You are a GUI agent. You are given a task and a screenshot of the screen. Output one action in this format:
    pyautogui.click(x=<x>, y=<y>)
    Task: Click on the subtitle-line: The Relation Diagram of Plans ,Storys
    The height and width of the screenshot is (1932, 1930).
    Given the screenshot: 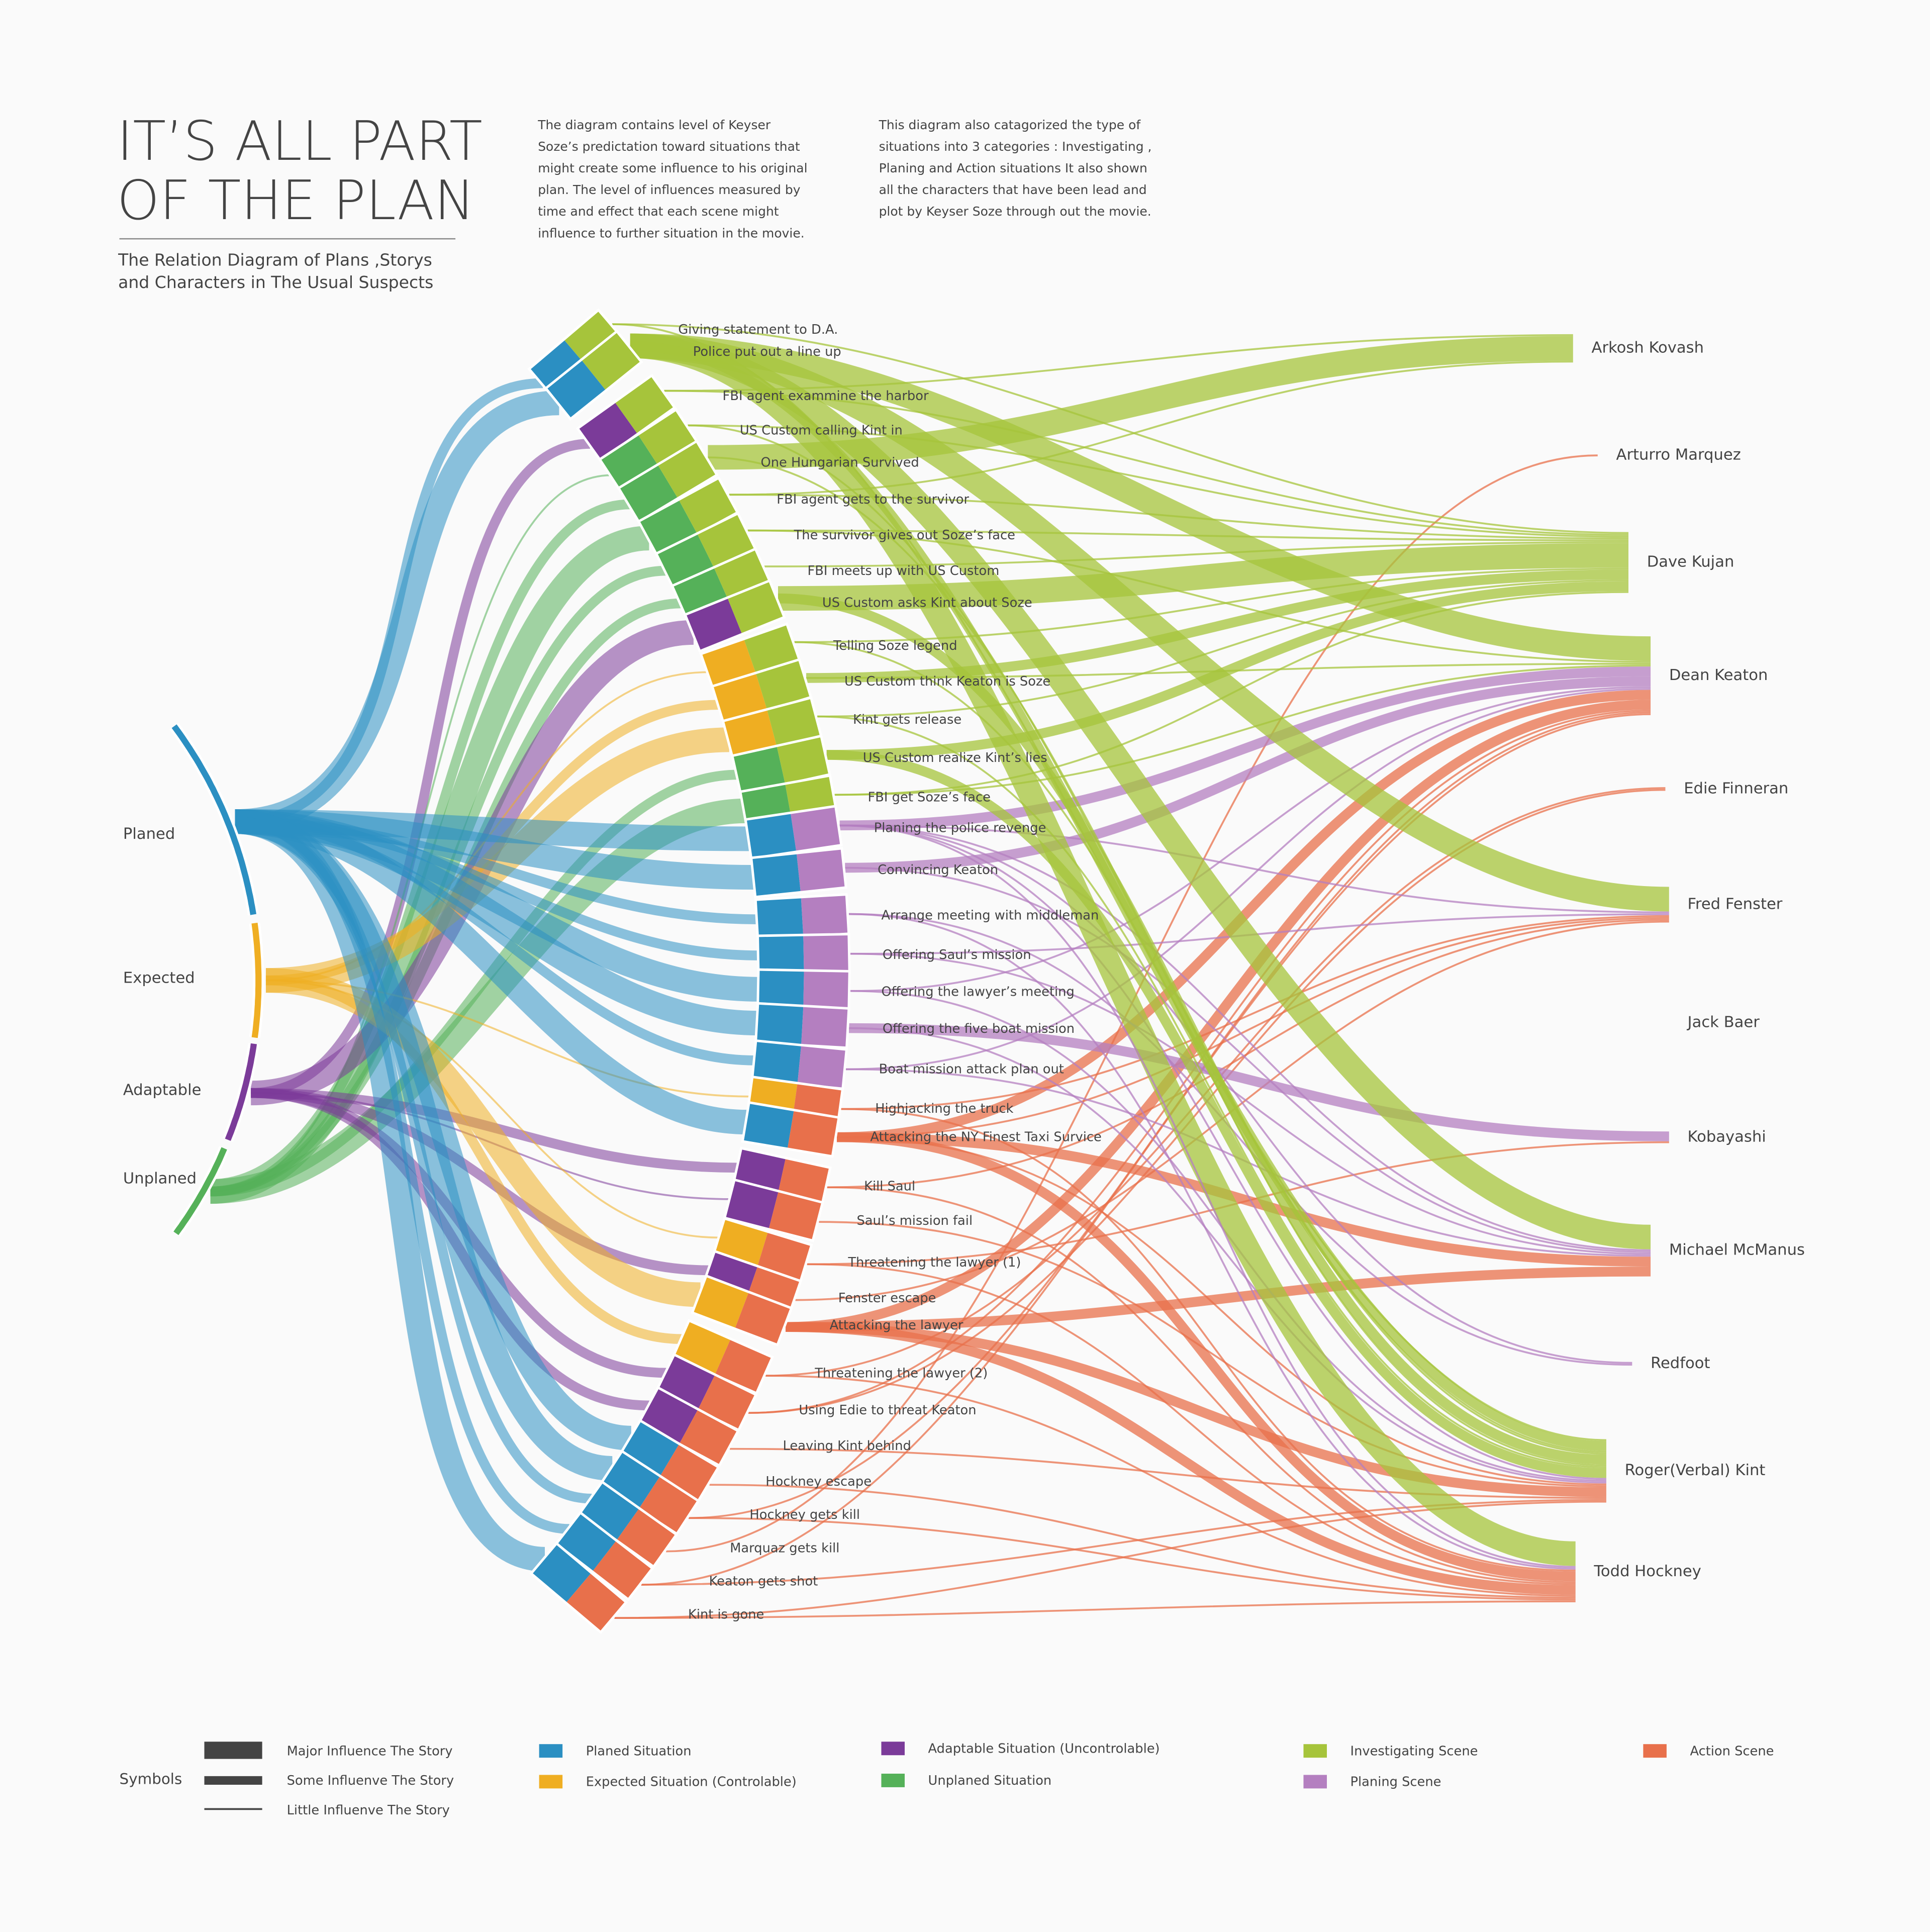 What is the action you would take?
    pyautogui.click(x=275, y=260)
    